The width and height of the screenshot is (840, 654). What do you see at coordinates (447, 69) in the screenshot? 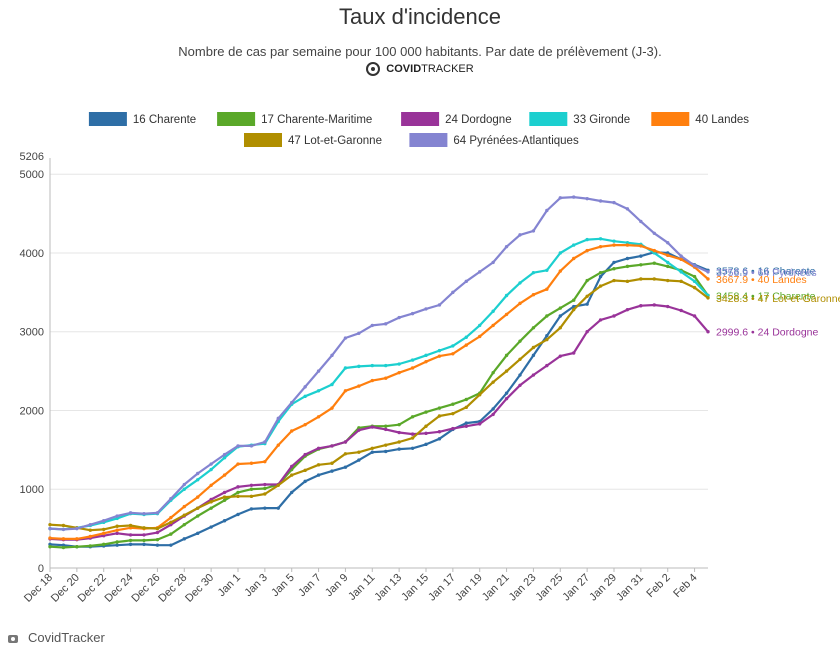
I see `brand-rest: TRACKER` at bounding box center [447, 69].